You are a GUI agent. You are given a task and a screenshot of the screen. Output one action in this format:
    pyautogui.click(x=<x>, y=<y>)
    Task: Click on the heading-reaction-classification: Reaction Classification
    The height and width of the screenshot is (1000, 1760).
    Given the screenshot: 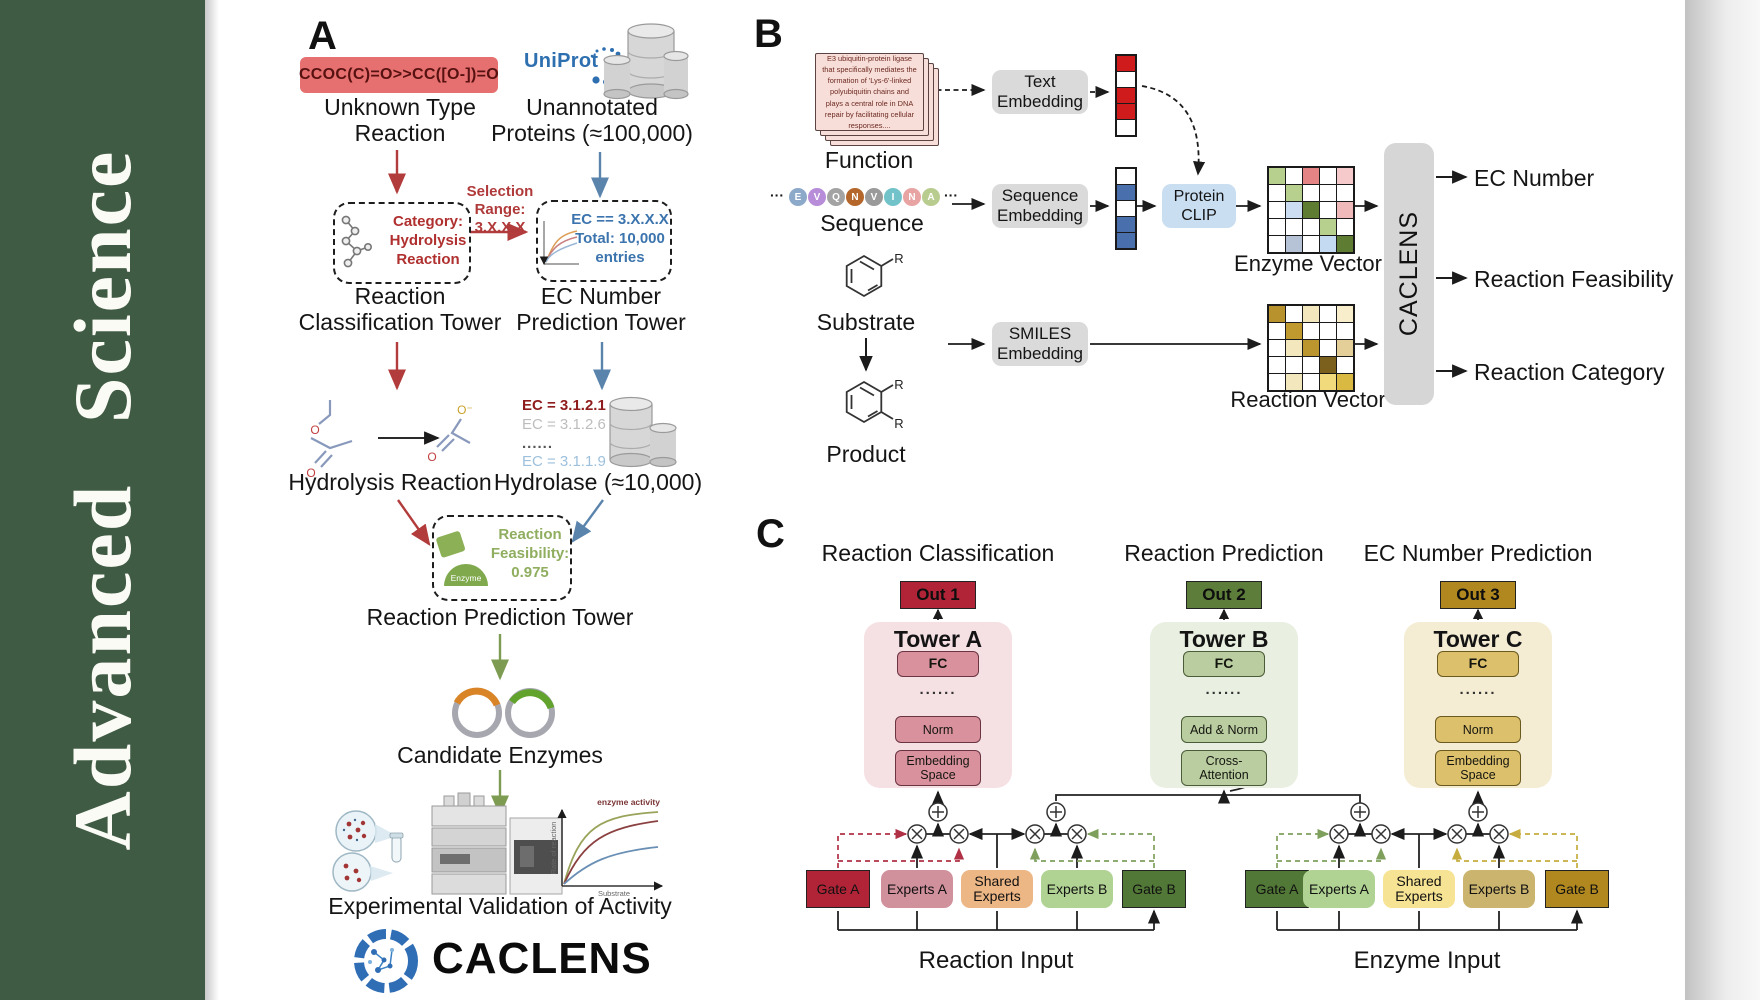 What is the action you would take?
    pyautogui.click(x=938, y=553)
    